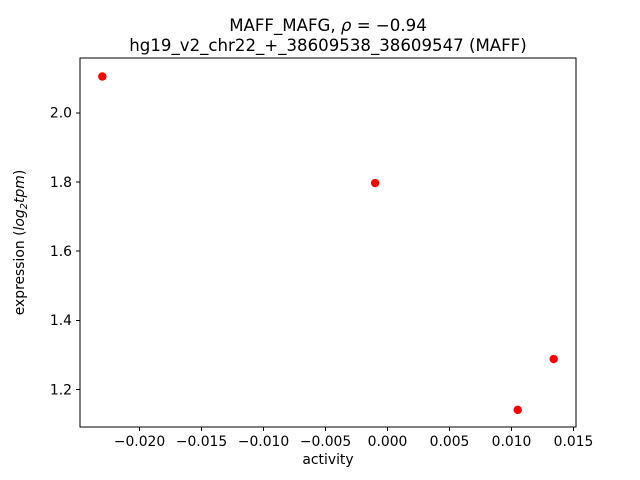 The image size is (640, 480). I want to click on x-tick-label: −0.005, so click(325, 442).